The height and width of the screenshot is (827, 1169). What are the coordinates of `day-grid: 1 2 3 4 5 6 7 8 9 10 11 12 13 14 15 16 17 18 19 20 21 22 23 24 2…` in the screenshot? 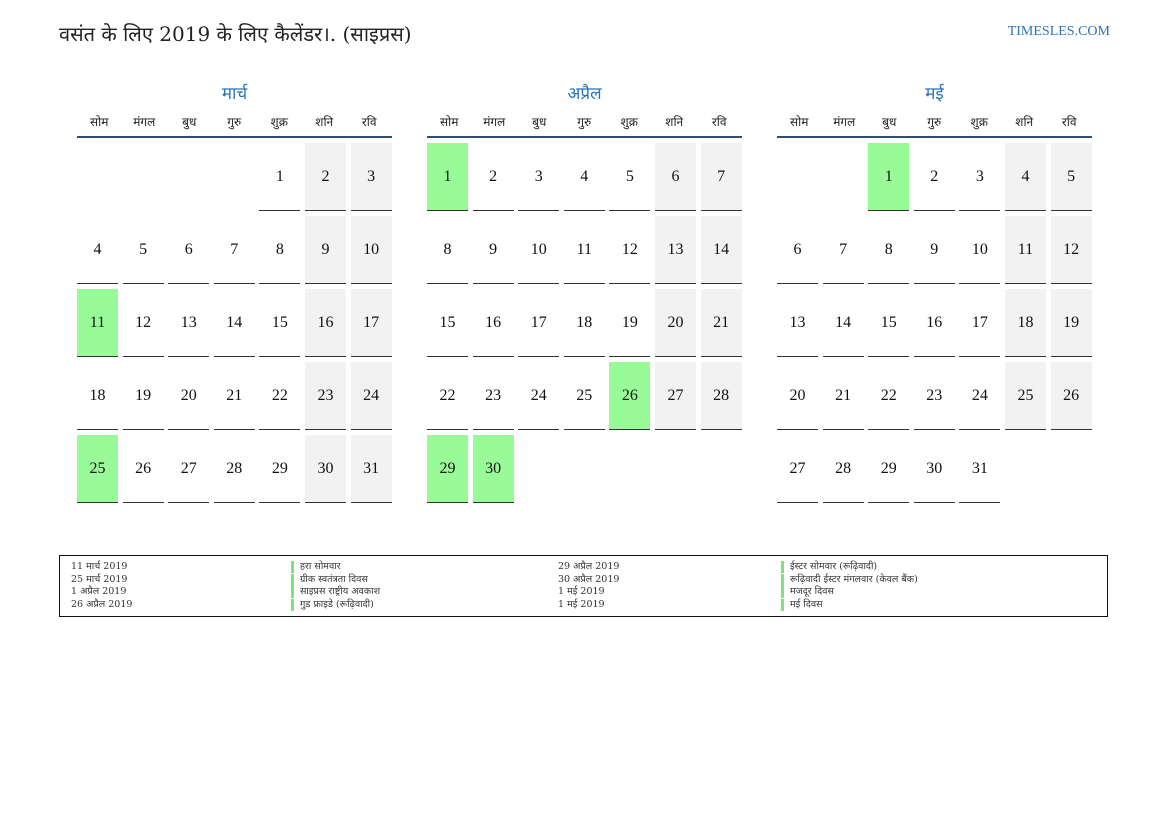 It's located at (584, 323).